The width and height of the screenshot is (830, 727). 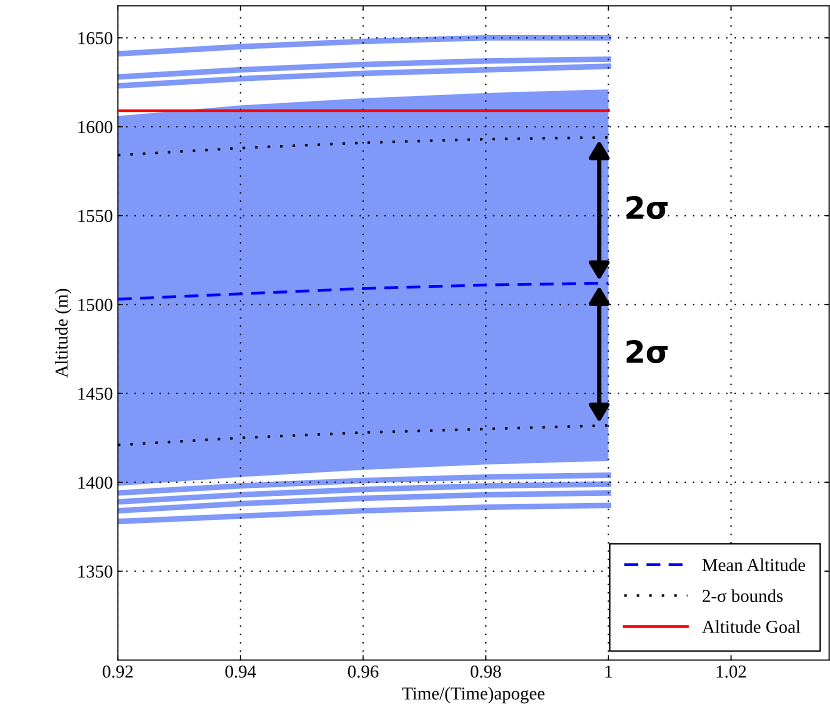 What do you see at coordinates (751, 626) in the screenshot?
I see `legend-label: Altitude Goal` at bounding box center [751, 626].